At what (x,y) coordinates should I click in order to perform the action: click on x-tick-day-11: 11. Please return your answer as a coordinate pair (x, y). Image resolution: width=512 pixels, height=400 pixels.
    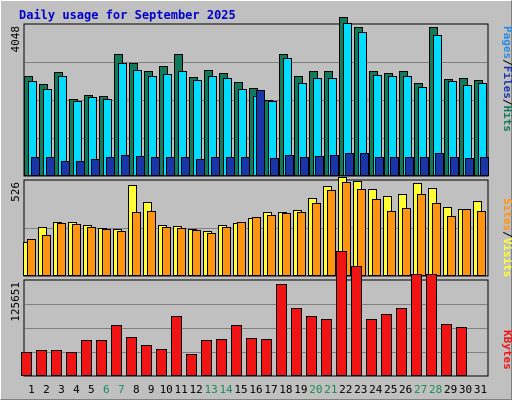
    Looking at the image, I should click on (181, 389).